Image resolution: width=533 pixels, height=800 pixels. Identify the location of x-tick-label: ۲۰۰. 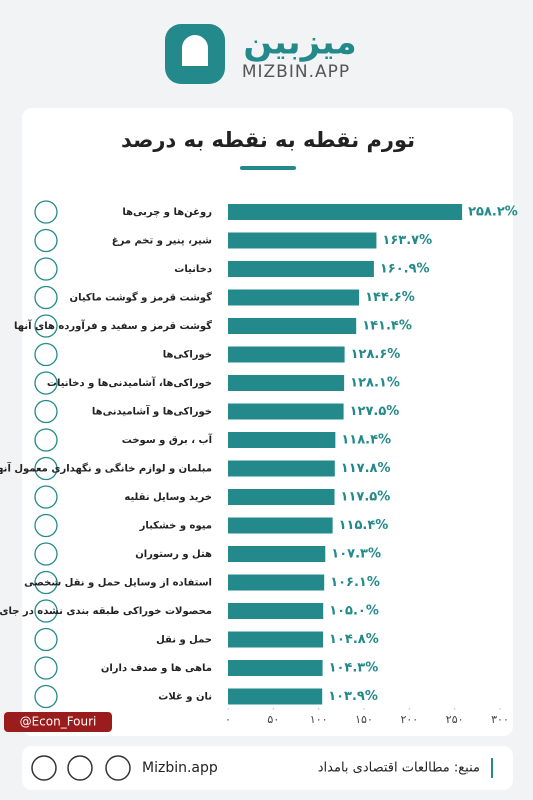
(409, 719).